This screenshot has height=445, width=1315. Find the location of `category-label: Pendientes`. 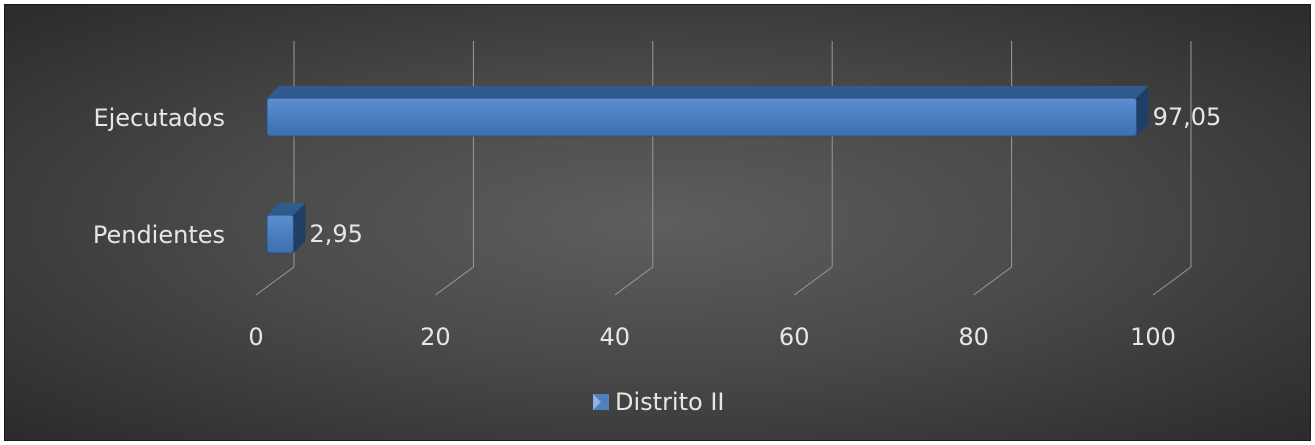

category-label: Pendientes is located at coordinates (159, 235).